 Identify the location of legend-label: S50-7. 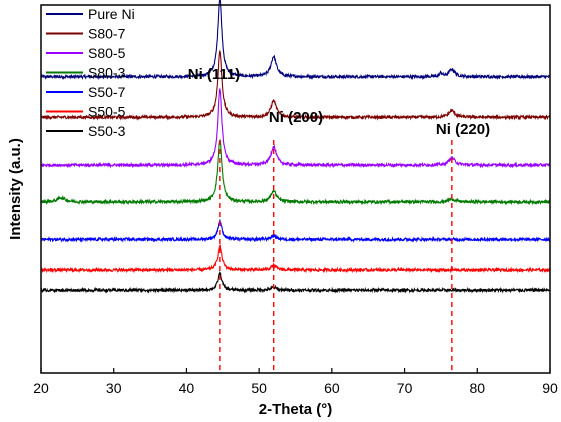
(107, 92).